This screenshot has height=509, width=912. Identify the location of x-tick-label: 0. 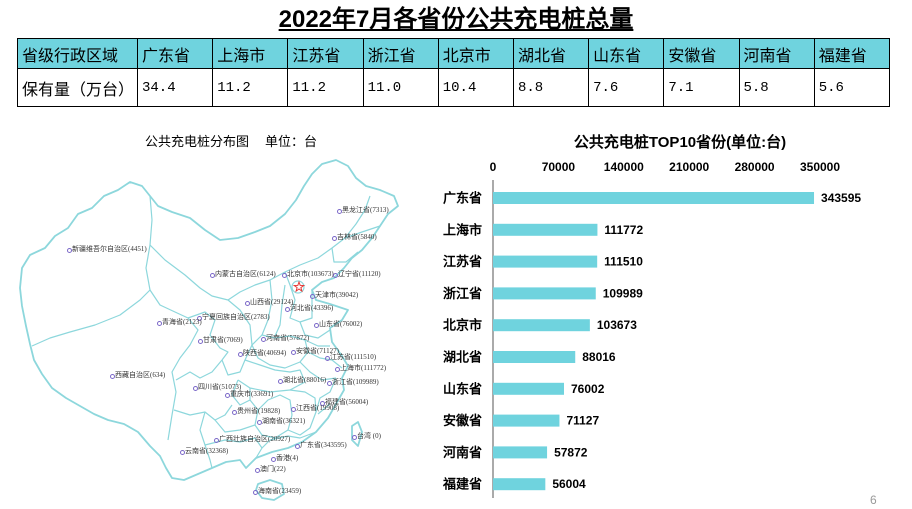
(493, 167).